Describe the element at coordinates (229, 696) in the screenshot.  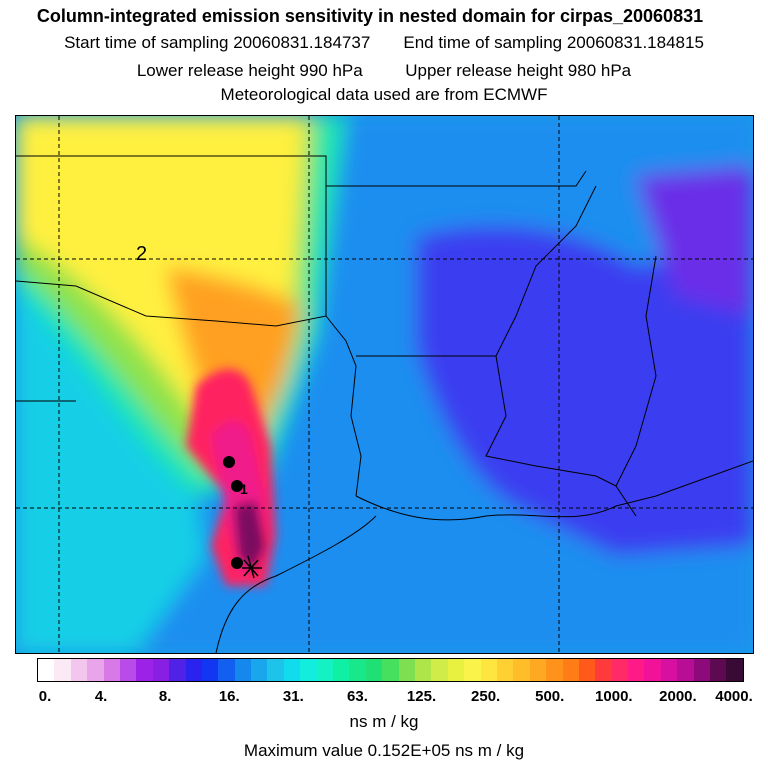
I see `colorbar-tick-label: 16.` at that location.